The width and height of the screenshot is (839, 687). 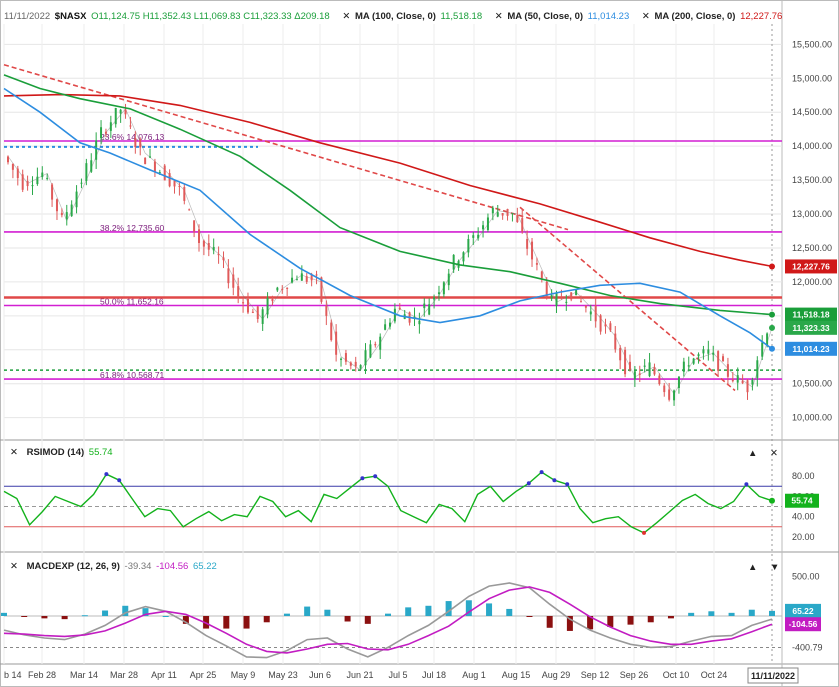 I want to click on remove-ma50-icon: ✕, so click(x=498, y=16).